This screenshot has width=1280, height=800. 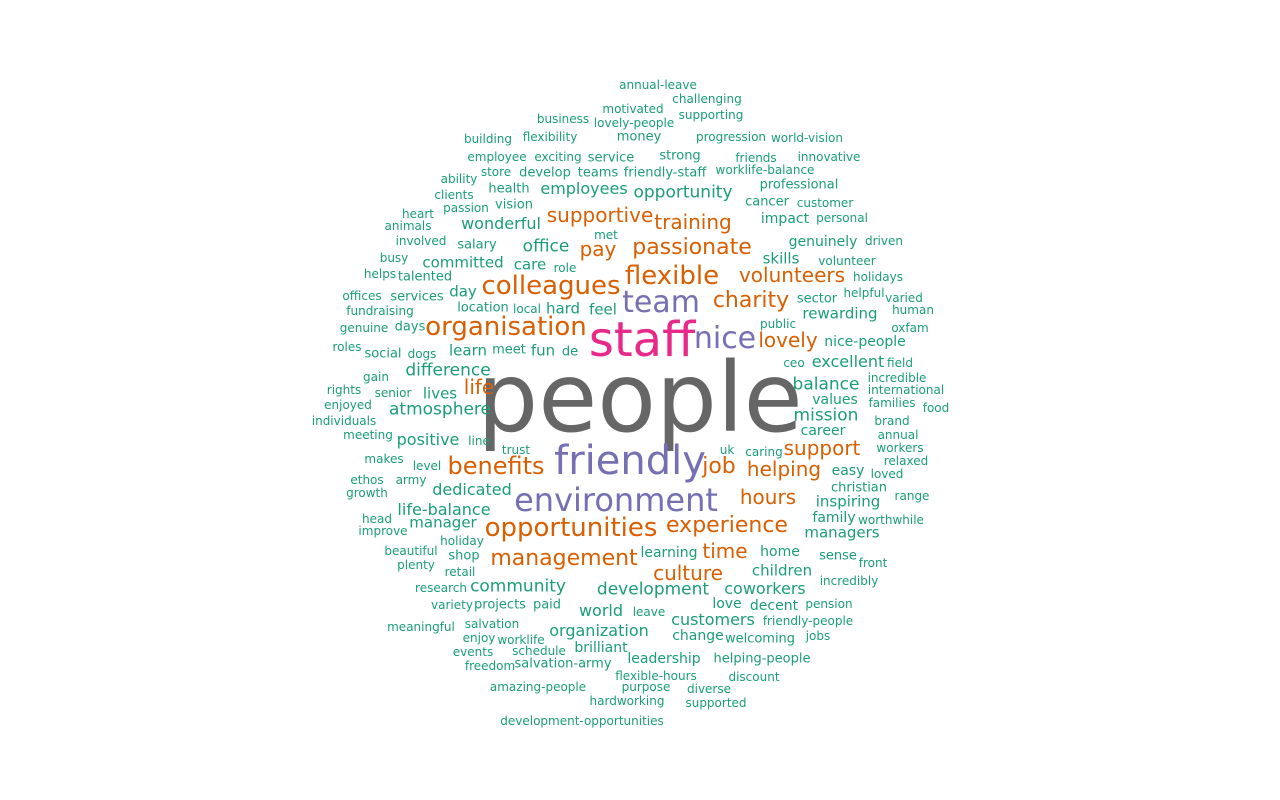 I want to click on cloud-word-meaningful: meaningful, so click(x=421, y=627).